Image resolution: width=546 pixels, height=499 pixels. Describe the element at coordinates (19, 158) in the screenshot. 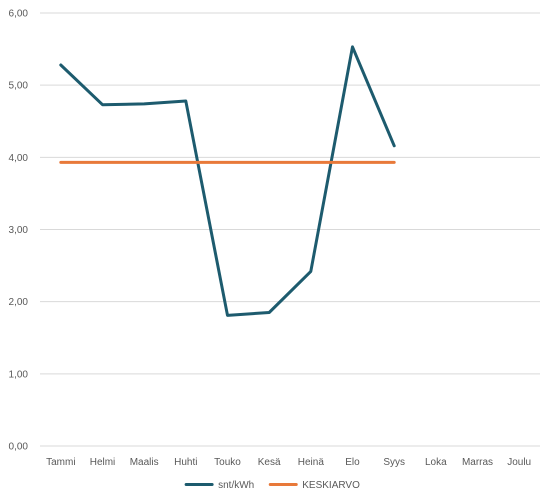

I see `y-tick-label: 4,00` at that location.